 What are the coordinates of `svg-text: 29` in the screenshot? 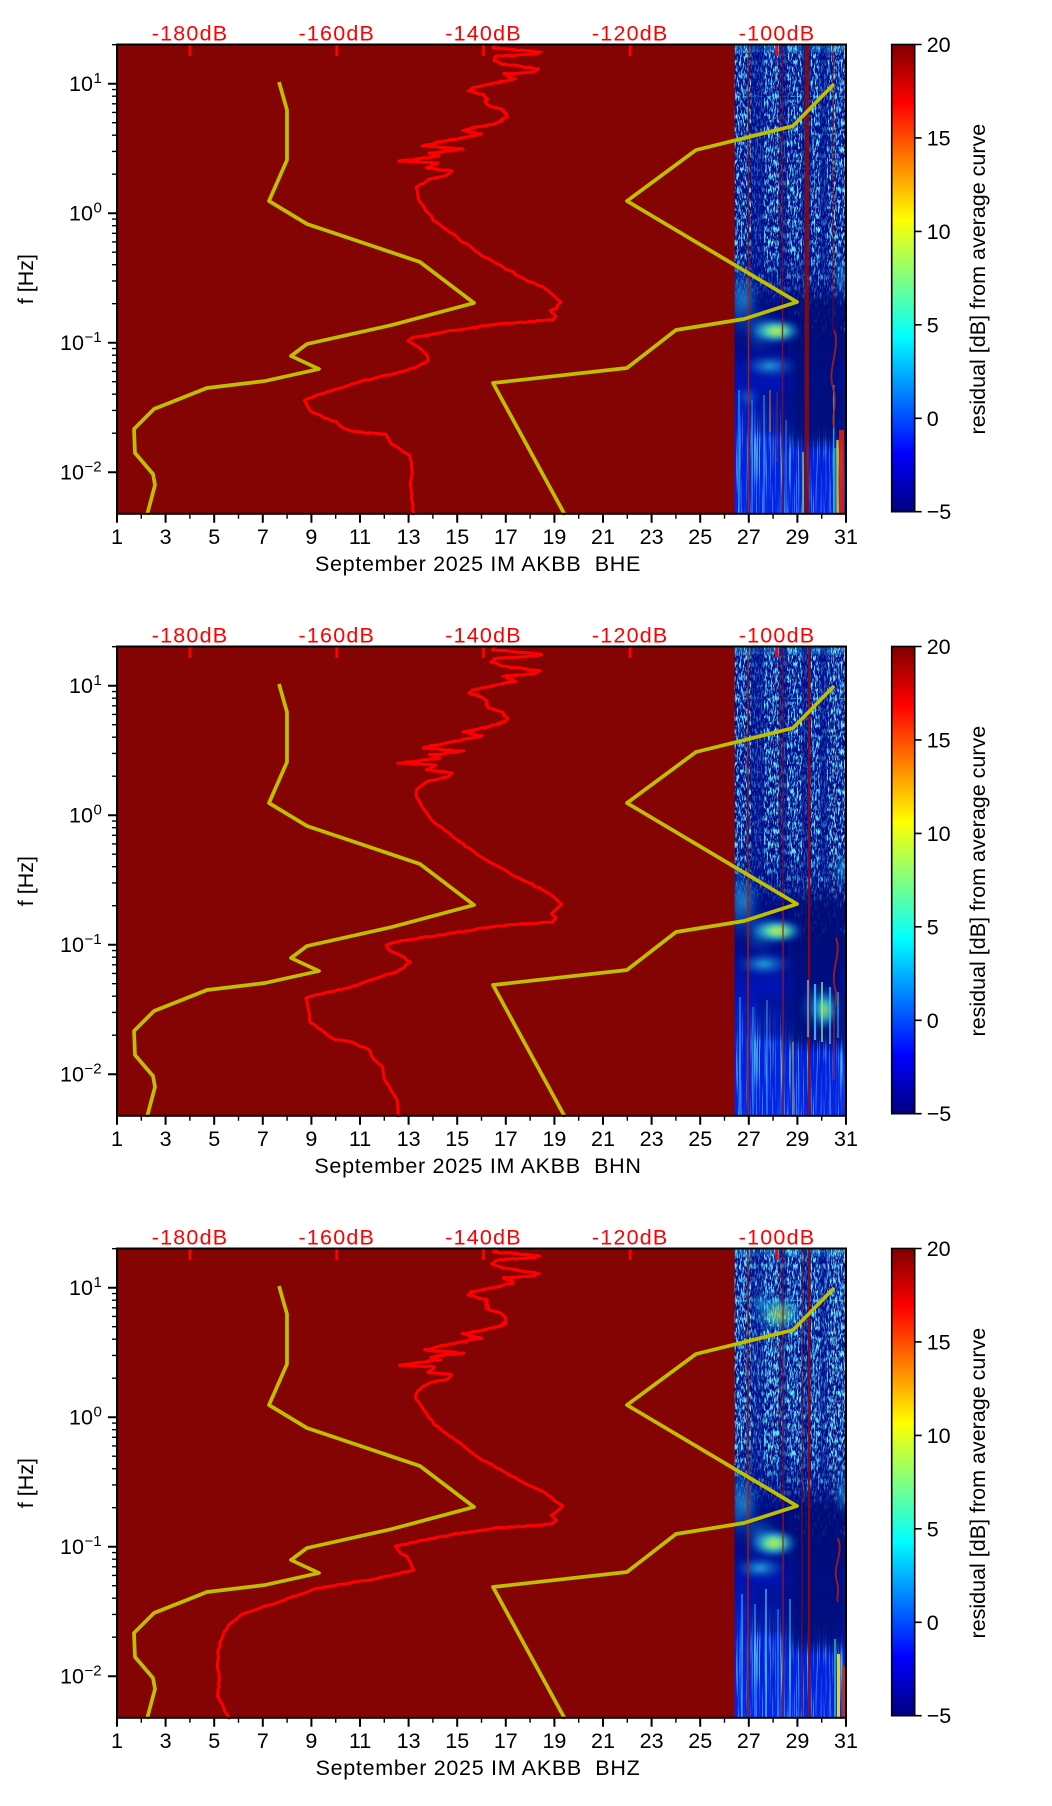 It's located at (797, 537).